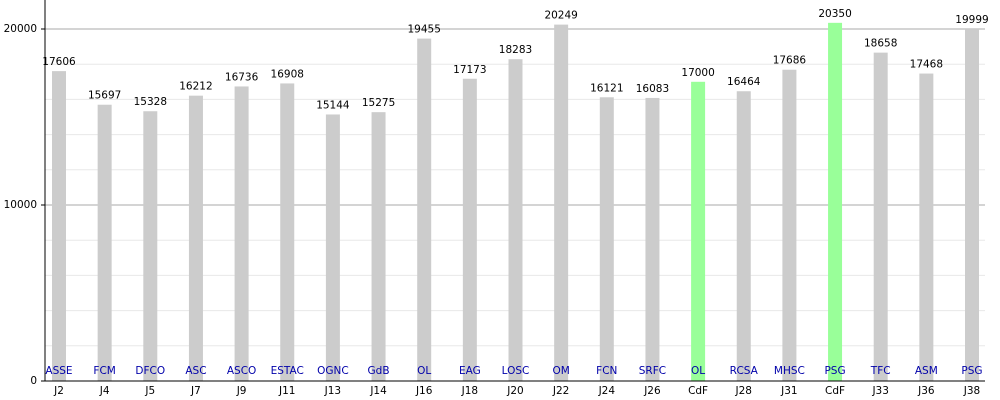 The height and width of the screenshot is (400, 1000). Describe the element at coordinates (242, 77) in the screenshot. I see `value-label: 16736` at that location.